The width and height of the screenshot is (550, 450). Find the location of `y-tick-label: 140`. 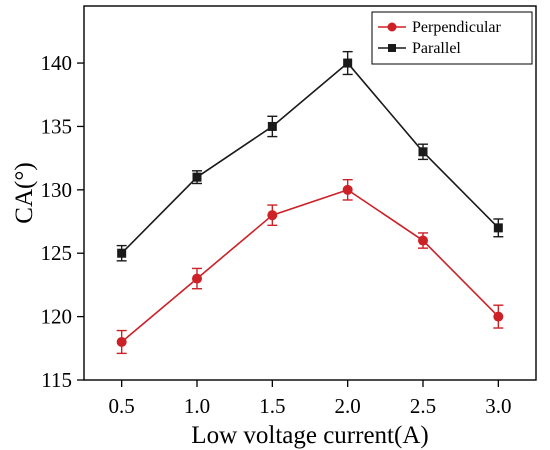

y-tick-label: 140 is located at coordinates (57, 63).